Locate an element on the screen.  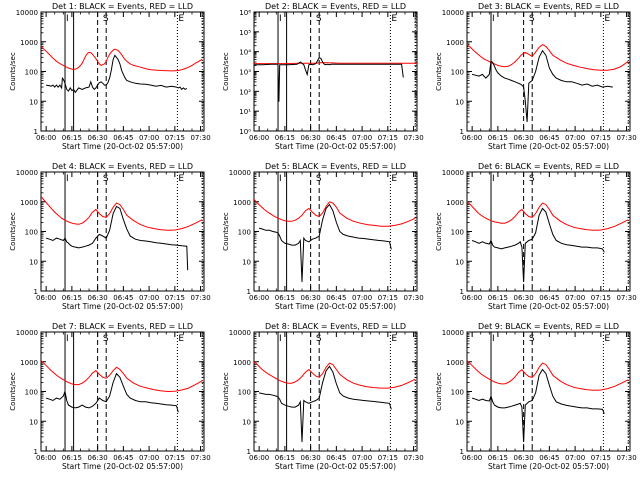
panel-title: Det 8: BLACK = Events, RED = LLD is located at coordinates (335, 326).